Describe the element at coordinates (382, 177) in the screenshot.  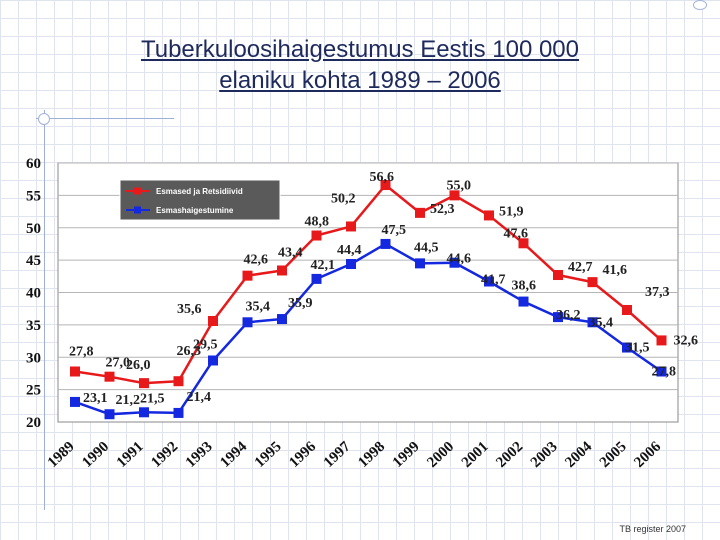
I see `data-label-red-1998: 56,6` at that location.